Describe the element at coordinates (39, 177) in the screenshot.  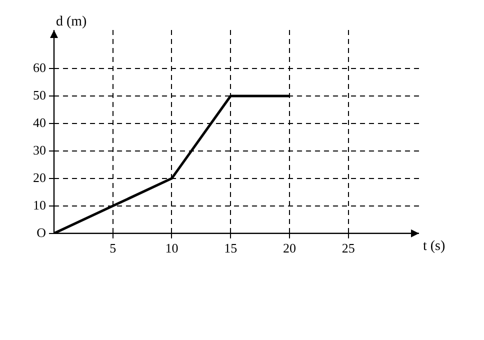
I see `y-tick-label: 20` at that location.